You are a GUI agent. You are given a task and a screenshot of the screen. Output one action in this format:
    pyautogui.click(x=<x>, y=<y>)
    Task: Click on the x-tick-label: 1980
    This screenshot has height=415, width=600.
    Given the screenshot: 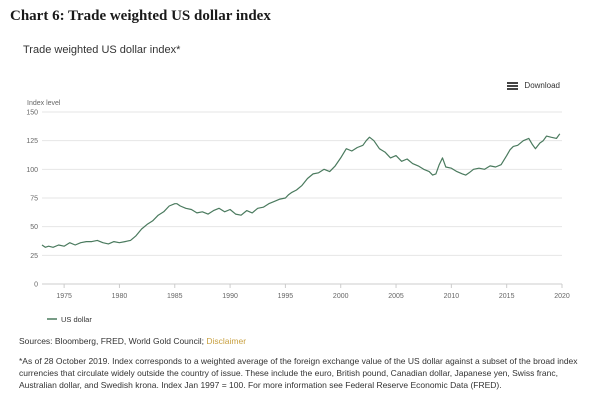 What is the action you would take?
    pyautogui.click(x=120, y=296)
    